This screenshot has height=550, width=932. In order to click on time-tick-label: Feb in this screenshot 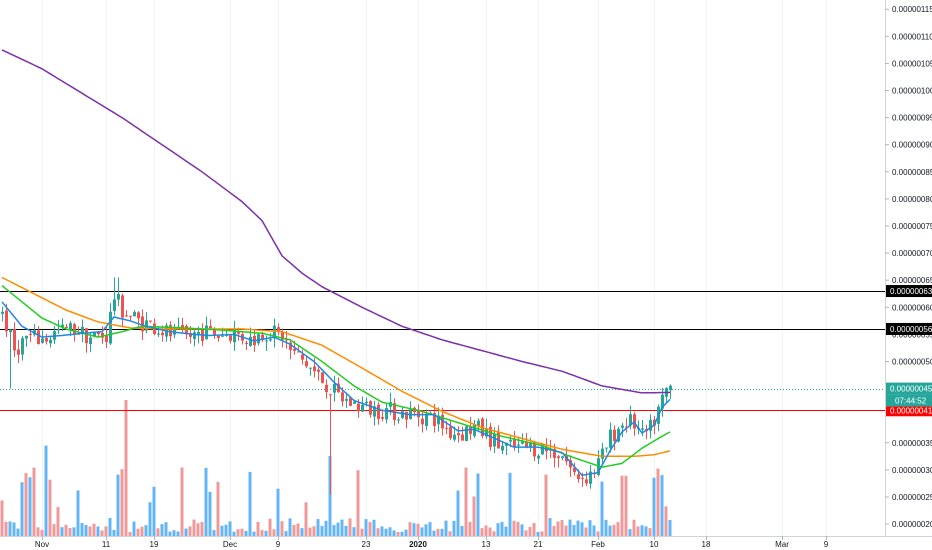, I will do `click(598, 544)`.